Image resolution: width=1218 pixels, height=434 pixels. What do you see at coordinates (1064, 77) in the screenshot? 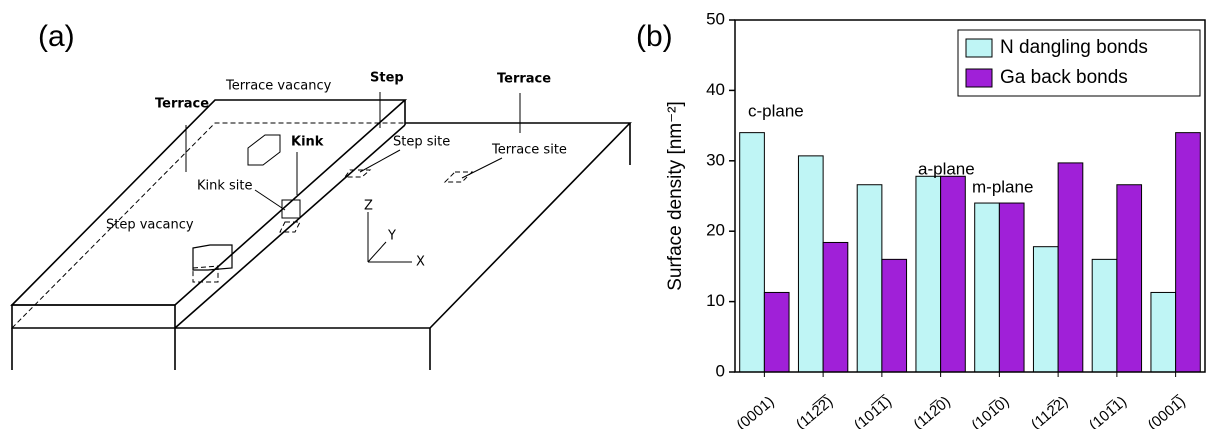
I see `legend-label: Ga back bonds` at bounding box center [1064, 77].